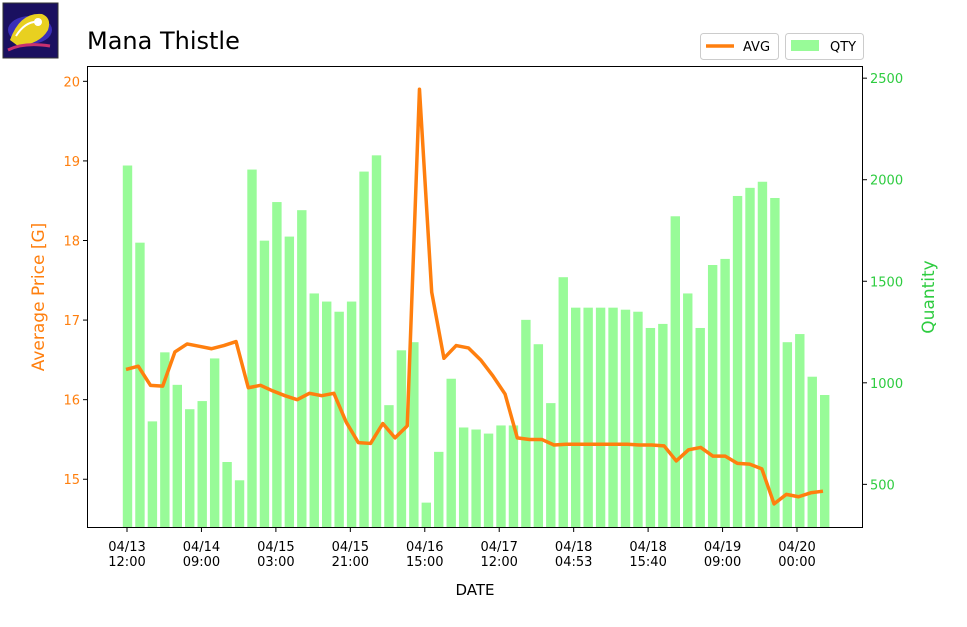 The height and width of the screenshot is (627, 967). Describe the element at coordinates (886, 282) in the screenshot. I see `right-axis-tick-label: 1500` at that location.